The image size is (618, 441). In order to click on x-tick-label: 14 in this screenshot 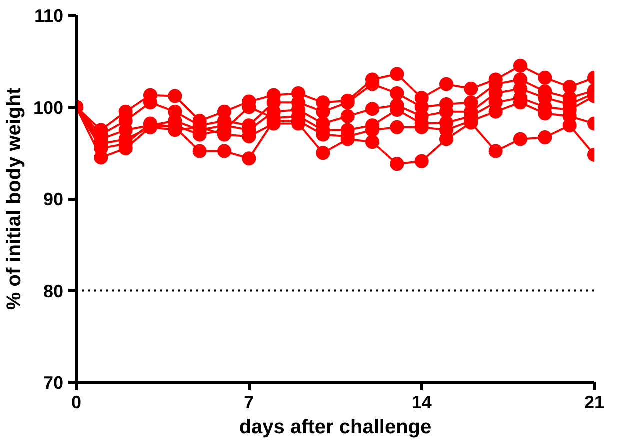, I will do `click(422, 402)`.